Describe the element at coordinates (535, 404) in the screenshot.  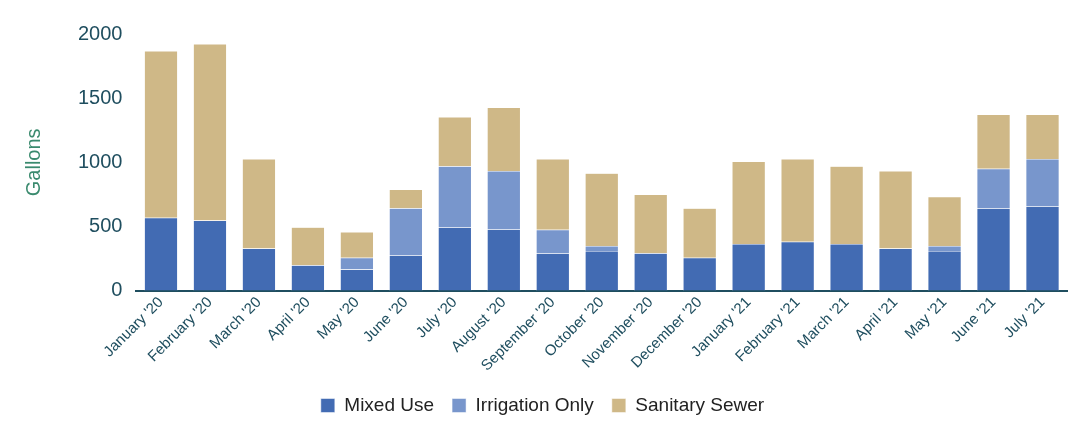
I see `legend-label: Irrigation Only` at that location.